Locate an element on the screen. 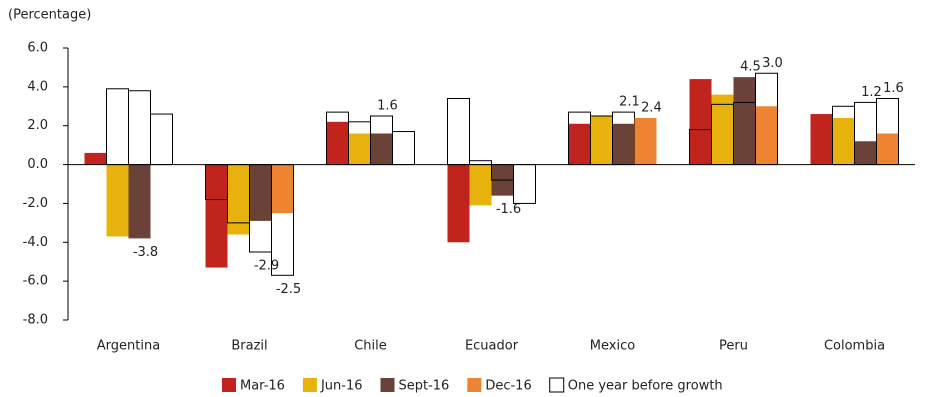  data-label: 3.0 is located at coordinates (772, 63).